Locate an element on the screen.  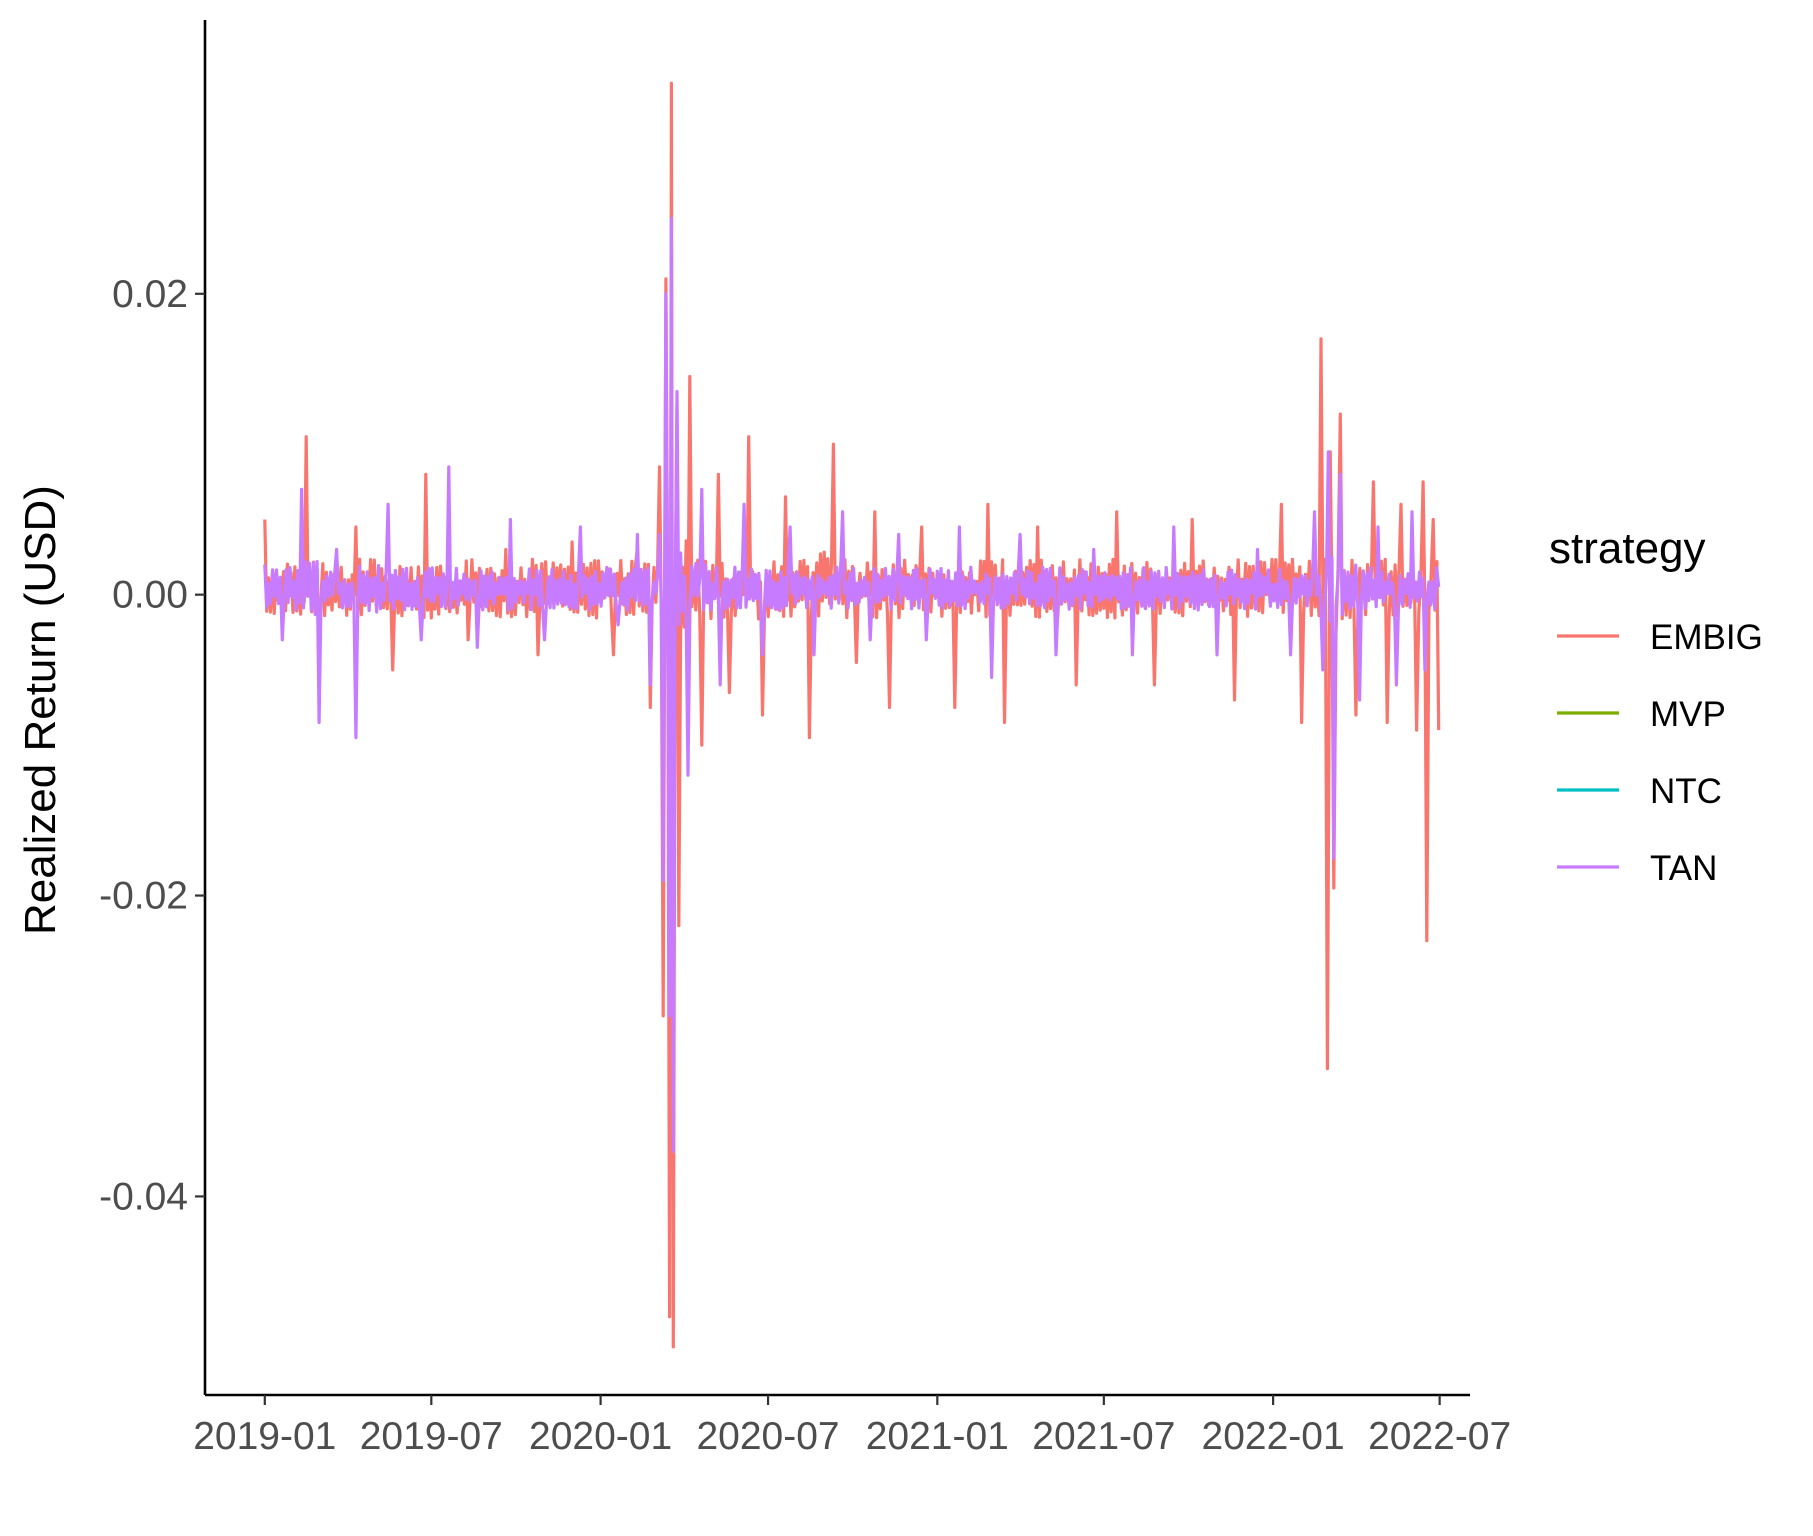
x-tick-label: 2021-07 is located at coordinates (1103, 1436).